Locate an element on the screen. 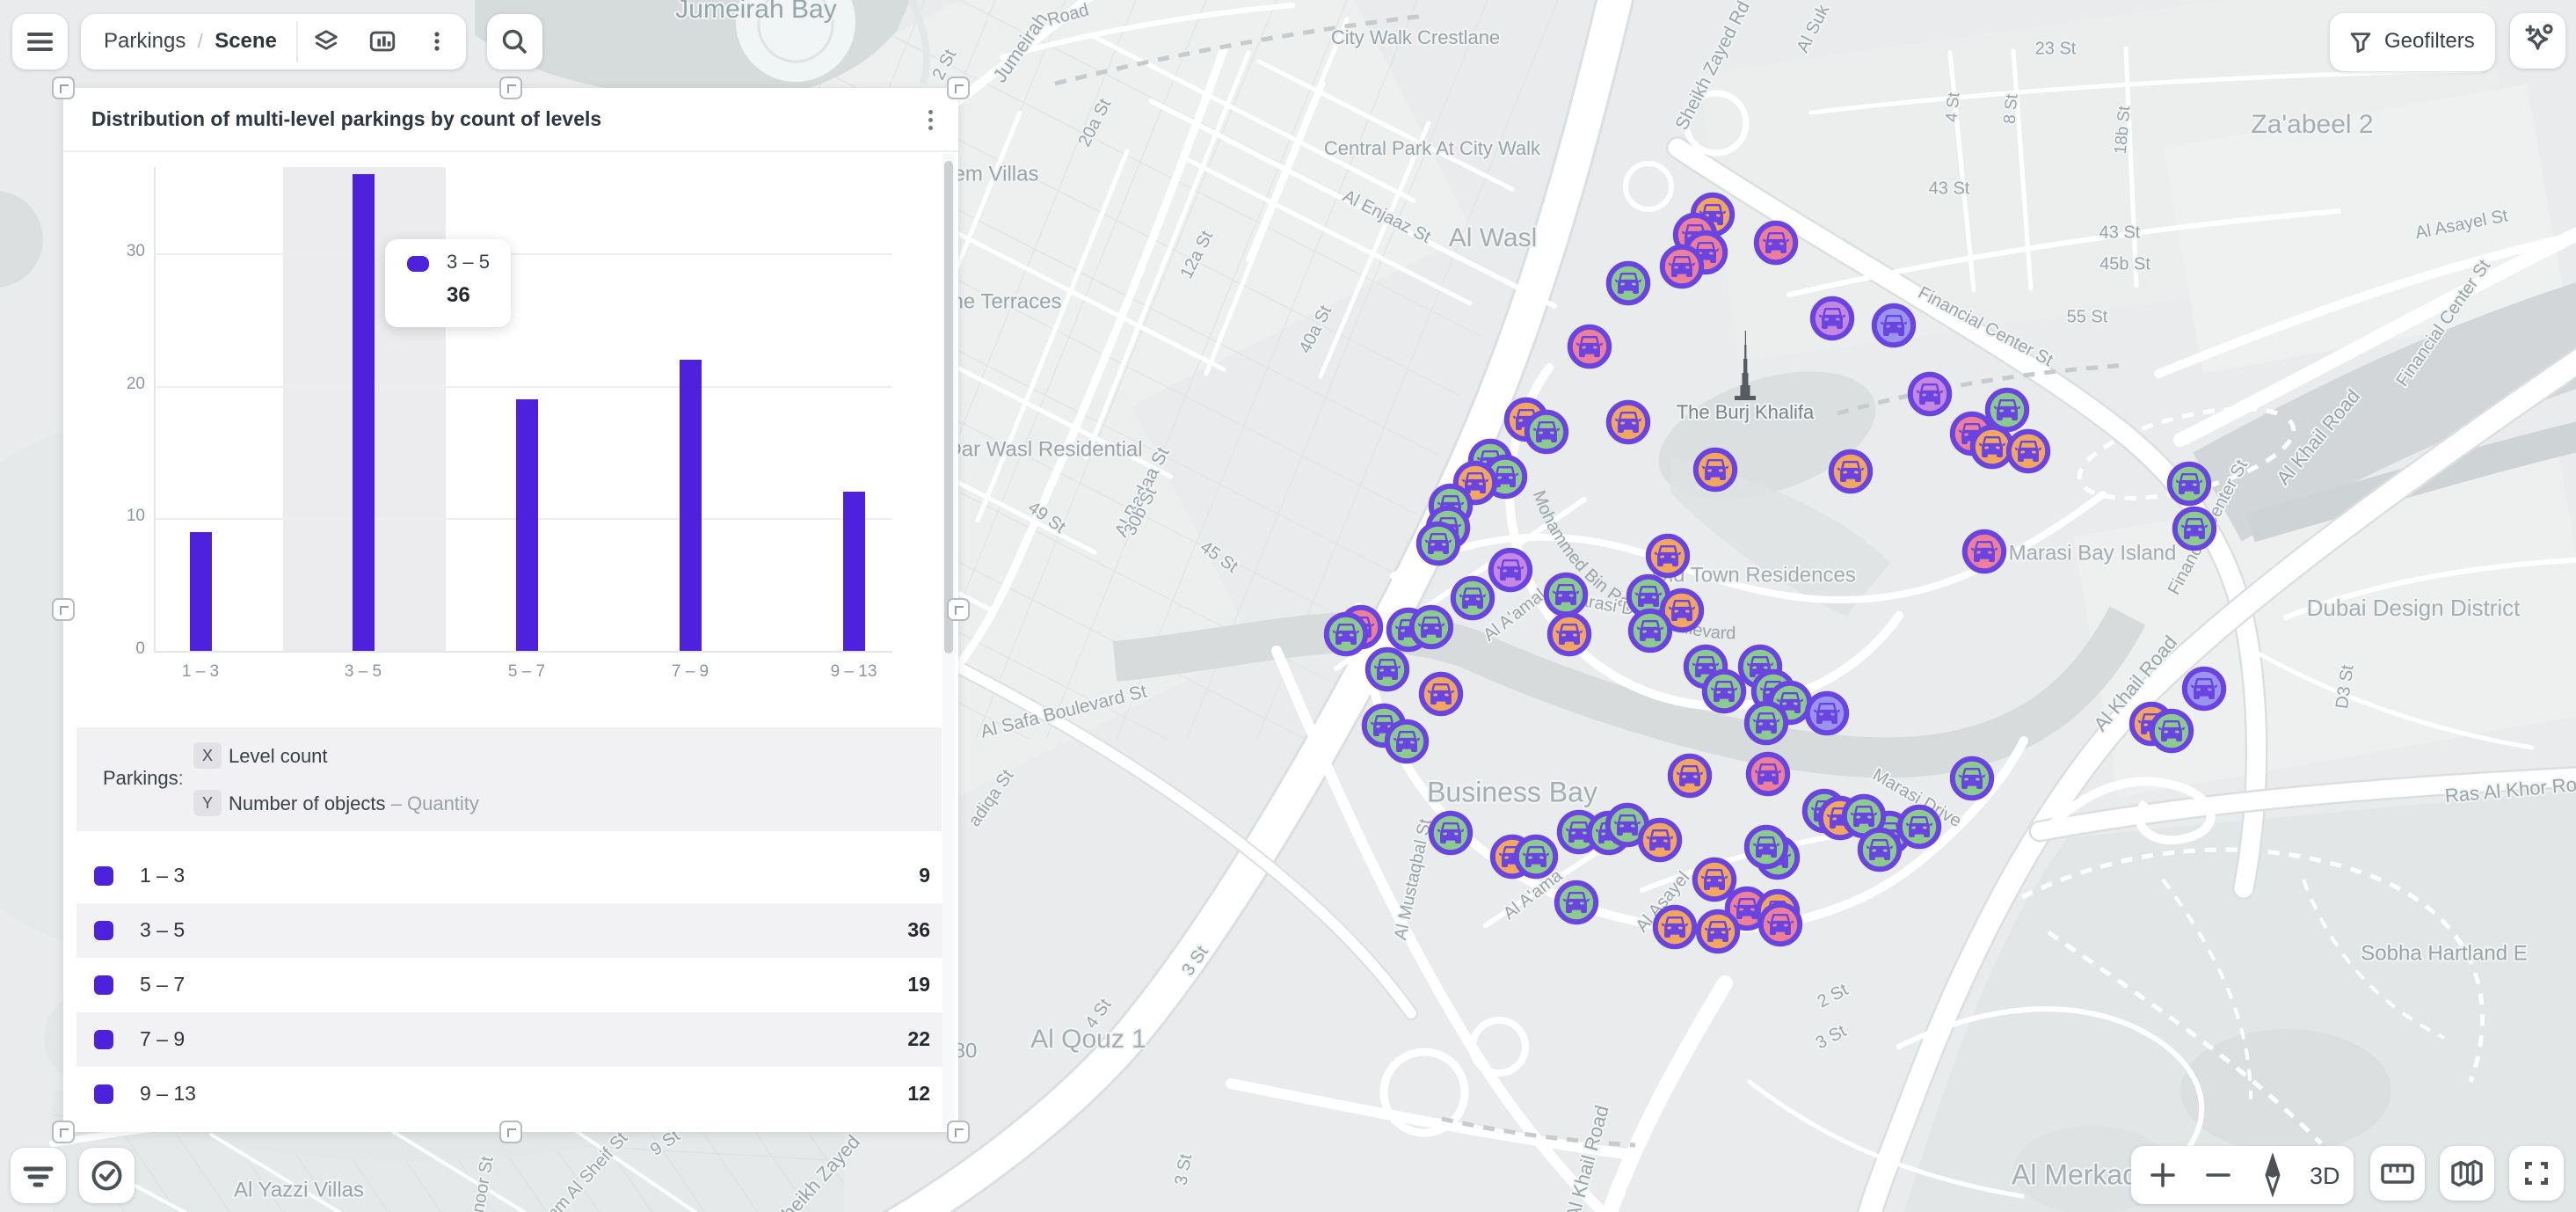 The width and height of the screenshot is (2576, 1212). svg-text: 4 St is located at coordinates (1953, 106).